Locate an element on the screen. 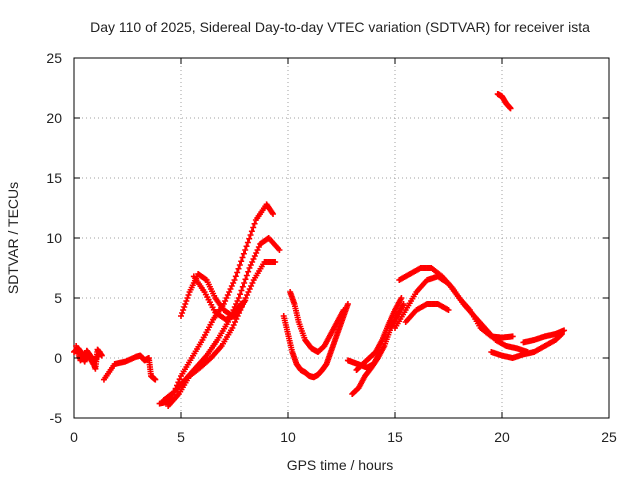 Image resolution: width=640 pixels, height=480 pixels. y-tick-label: 15 is located at coordinates (54, 178).